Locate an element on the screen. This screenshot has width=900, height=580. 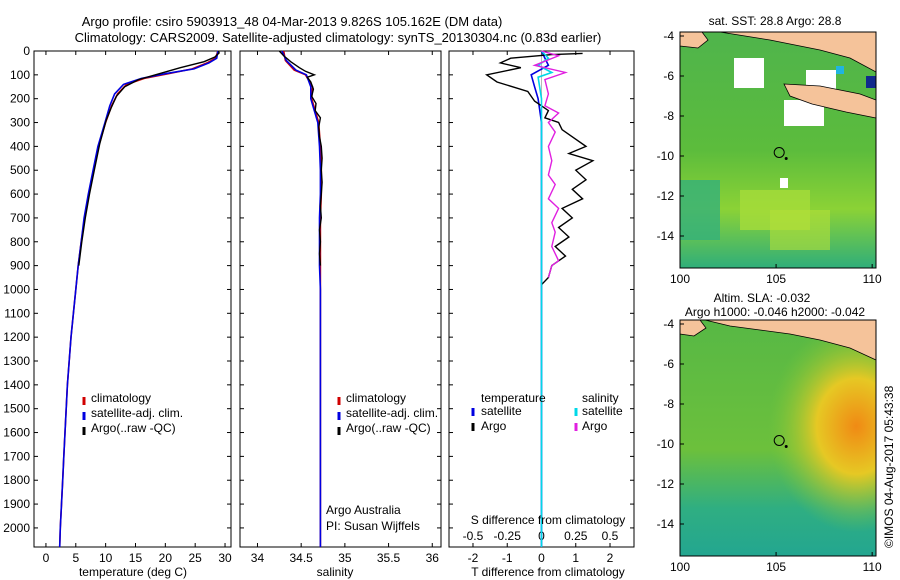
sla-map-ticks: -4 -6 -8 -10 -12 -14 100 105 110 is located at coordinates (769, 445).